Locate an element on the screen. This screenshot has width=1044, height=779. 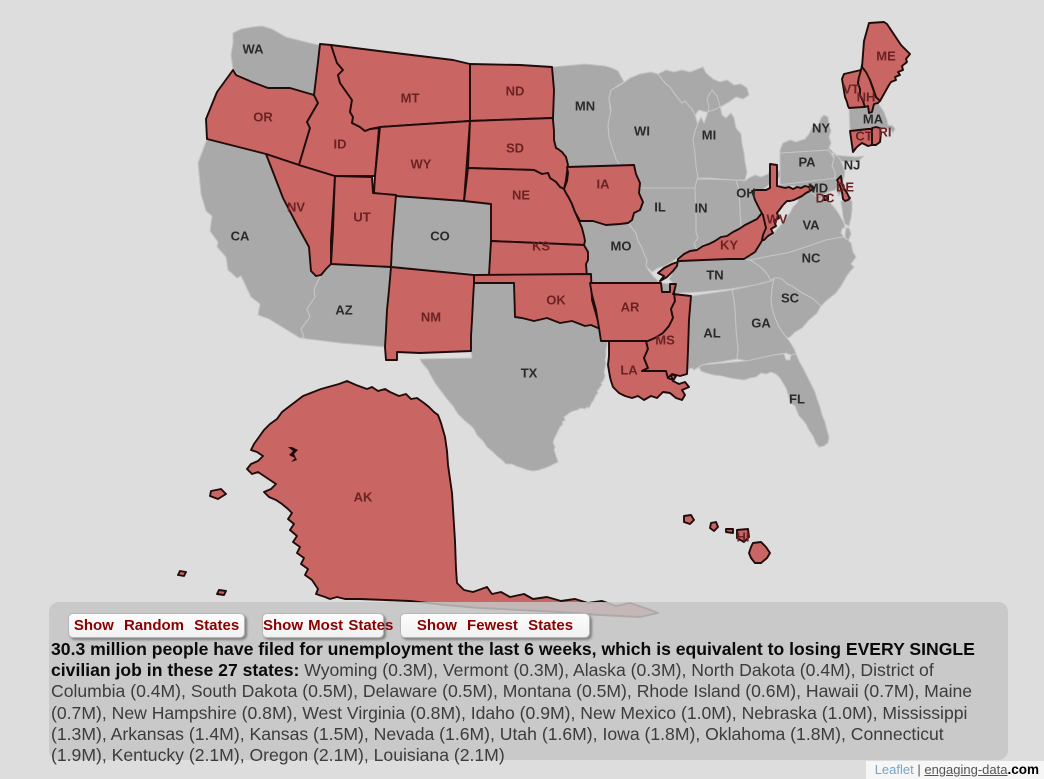
svg-text: MA is located at coordinates (873, 119).